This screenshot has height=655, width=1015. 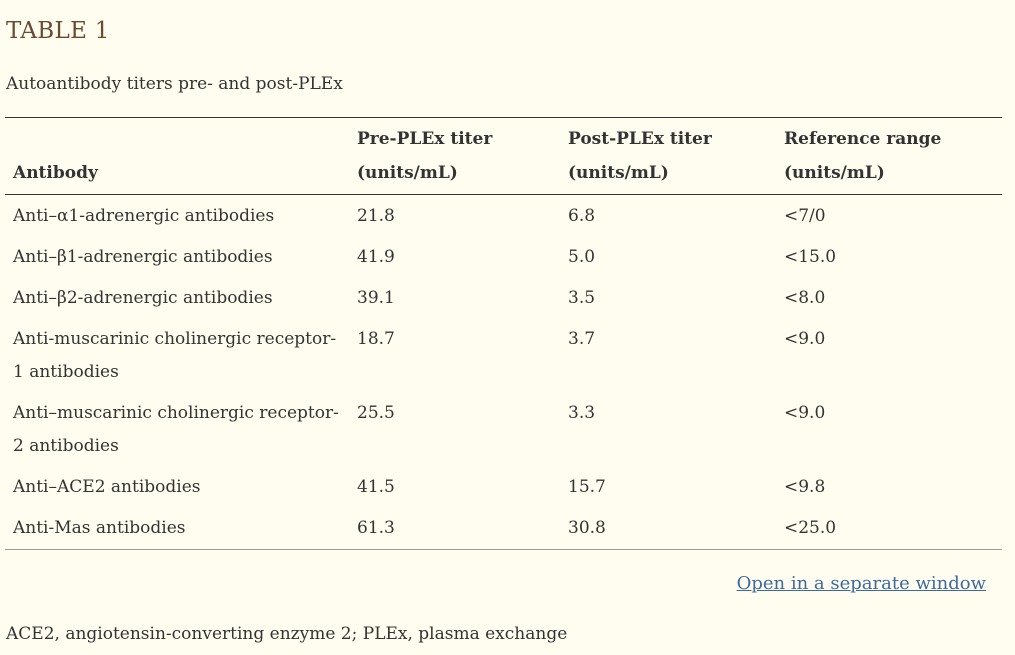 What do you see at coordinates (144, 216) in the screenshot?
I see `cell-antibody: Anti–α1-adrenergic antibodies` at bounding box center [144, 216].